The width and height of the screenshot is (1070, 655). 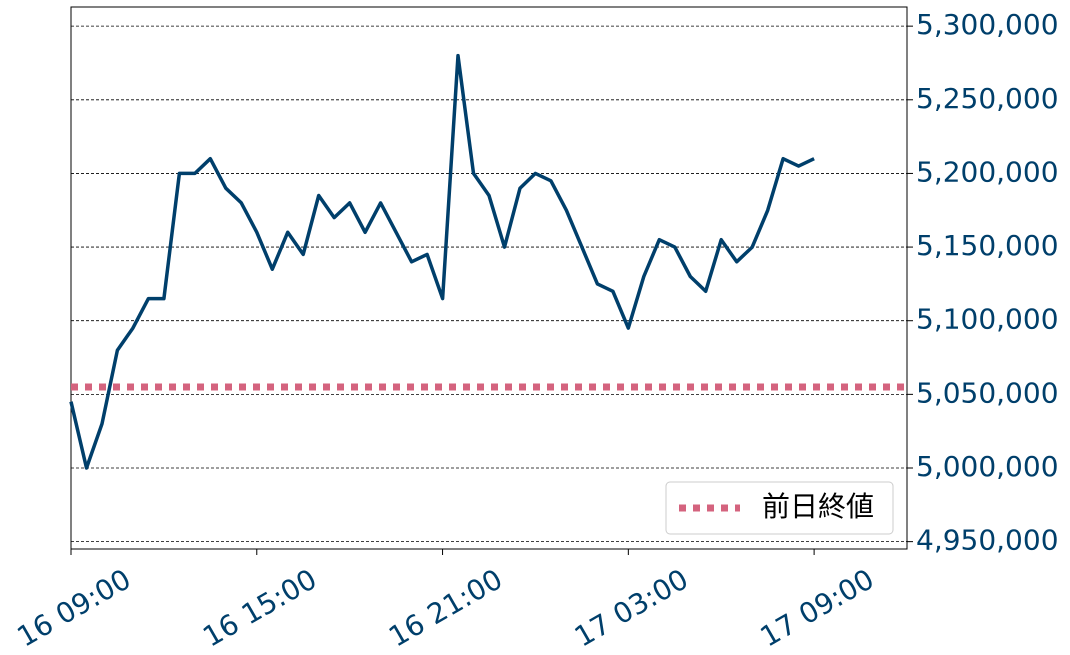 I want to click on x-tick-label: 16 09:00, so click(x=74, y=607).